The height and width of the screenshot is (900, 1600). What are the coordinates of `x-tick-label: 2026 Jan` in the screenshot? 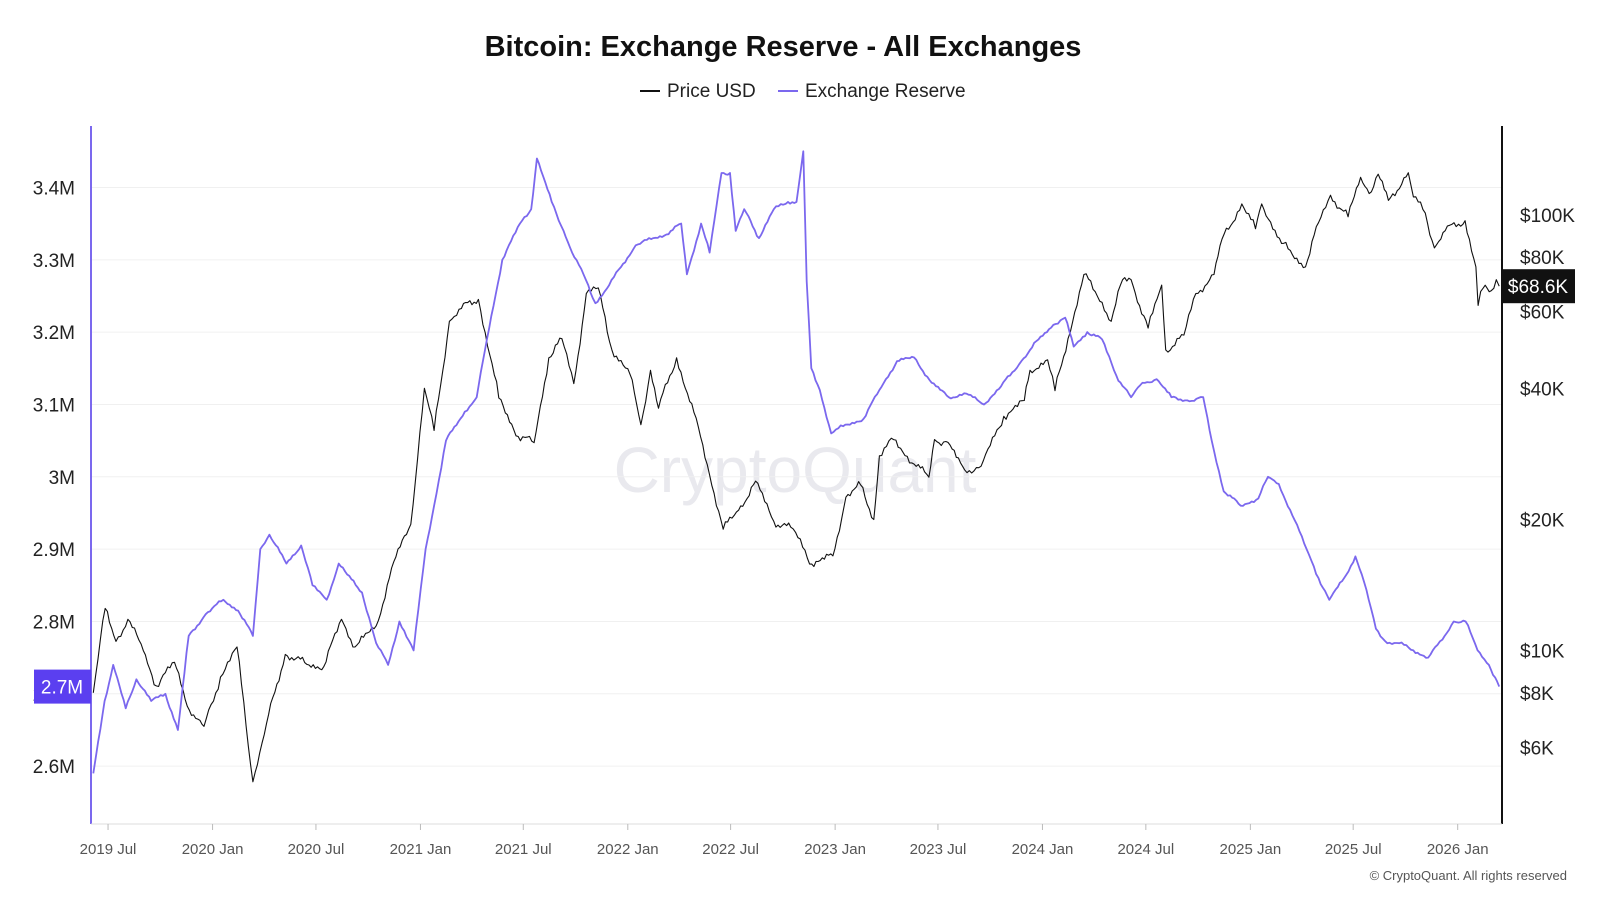 It's located at (1458, 849).